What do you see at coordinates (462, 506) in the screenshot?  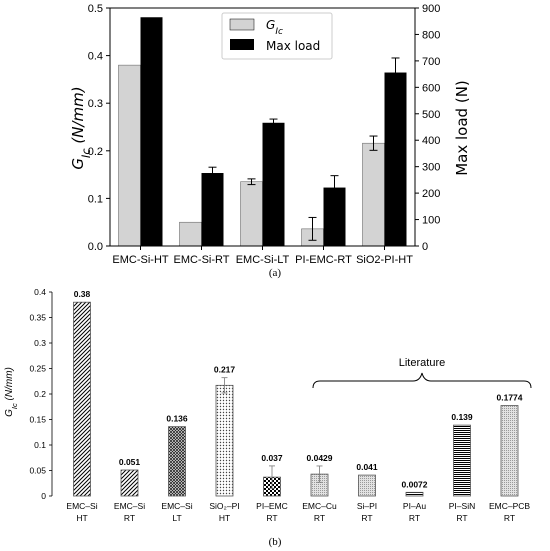 I see `xtick-label: PI–SiN` at bounding box center [462, 506].